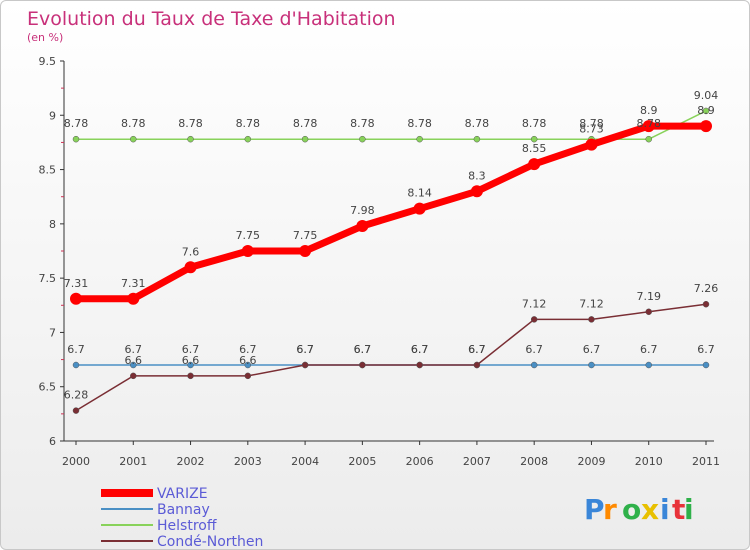 The height and width of the screenshot is (550, 750). Describe the element at coordinates (665, 509) in the screenshot. I see `logo-letter: i` at that location.